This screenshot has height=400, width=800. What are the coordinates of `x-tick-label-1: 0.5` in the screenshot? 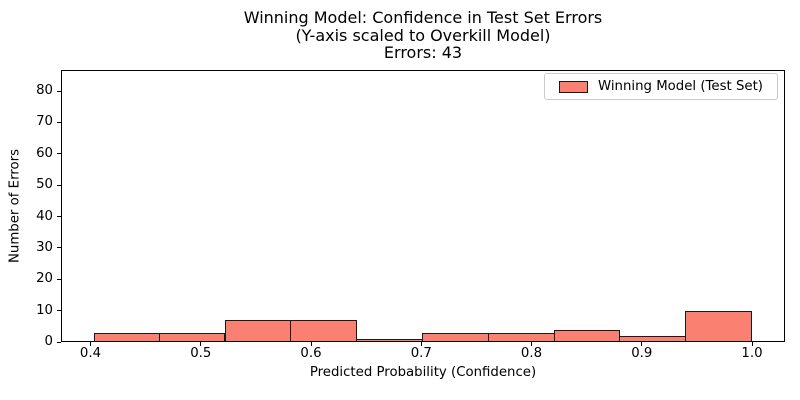 It's located at (201, 353).